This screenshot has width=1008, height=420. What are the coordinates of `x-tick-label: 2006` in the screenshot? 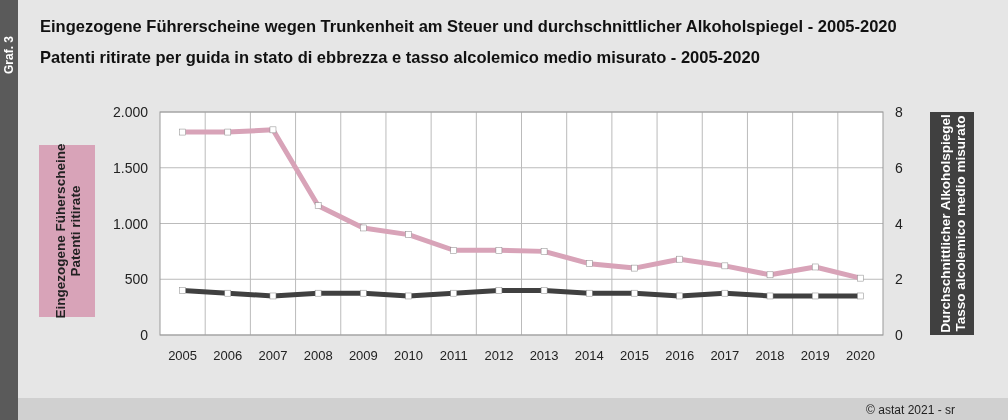 It's located at (228, 355).